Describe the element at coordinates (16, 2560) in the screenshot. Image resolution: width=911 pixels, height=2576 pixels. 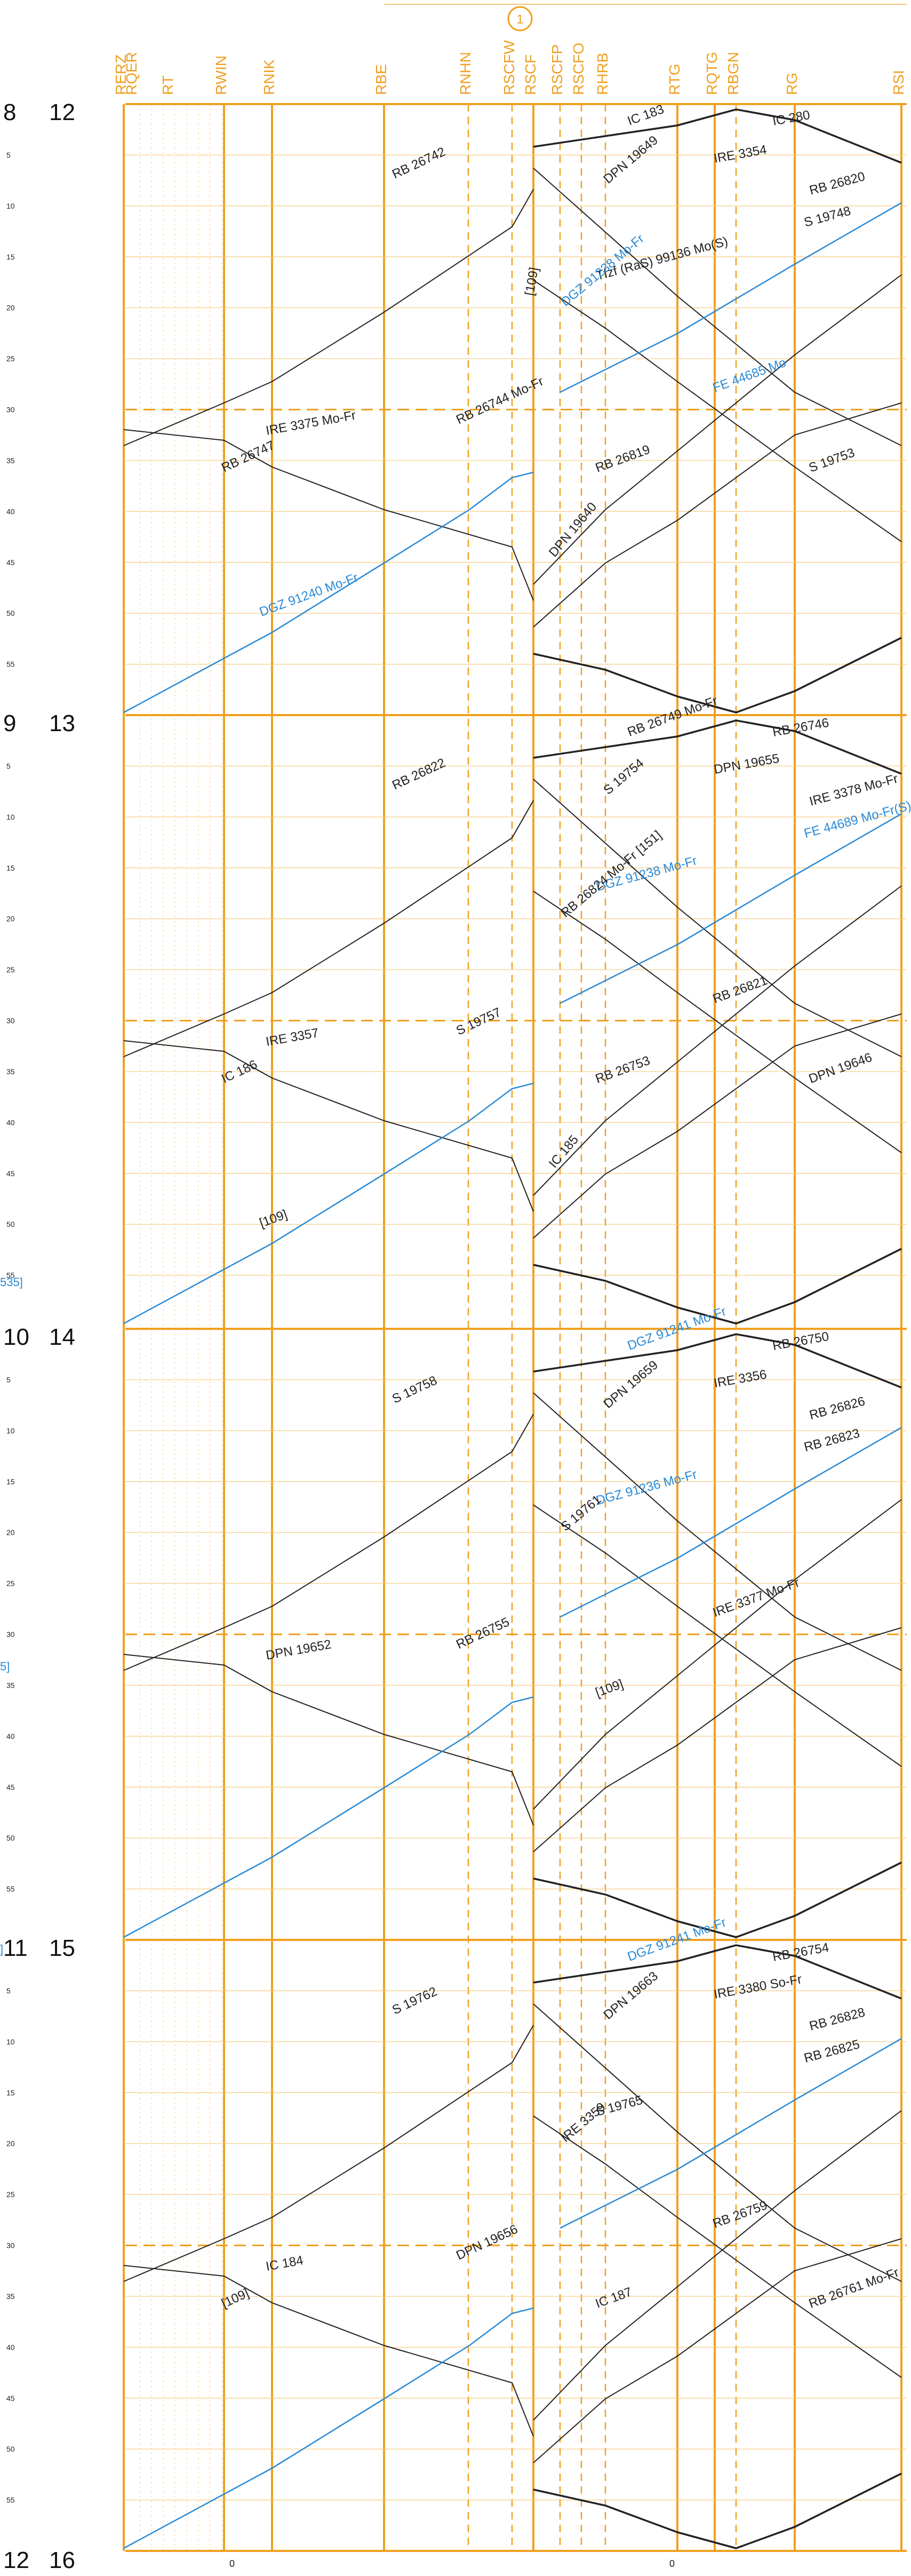
I see `hour-label-left: 12` at that location.